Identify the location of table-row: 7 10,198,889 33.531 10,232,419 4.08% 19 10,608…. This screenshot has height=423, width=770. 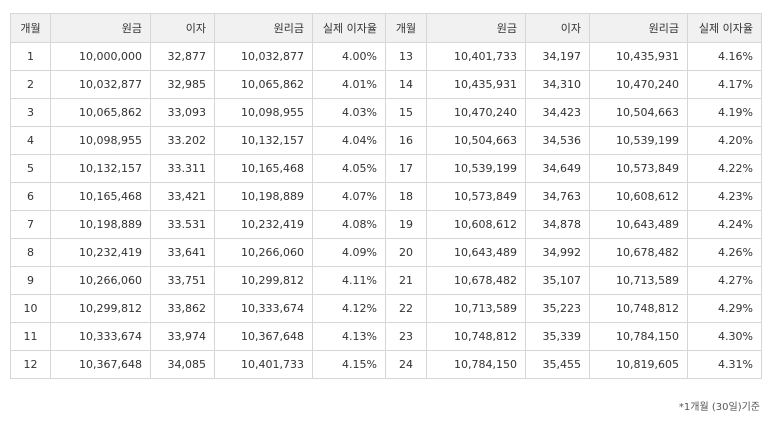
(386, 224).